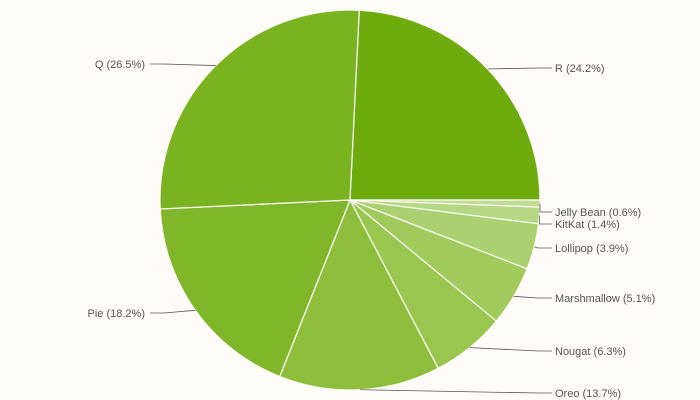 The height and width of the screenshot is (400, 700). I want to click on slice-label: KitKat (1.4%), so click(587, 225).